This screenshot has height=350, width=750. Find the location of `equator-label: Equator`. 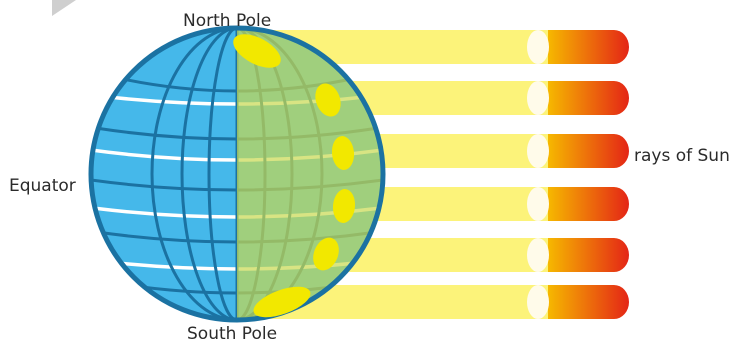

equator-label: Equator is located at coordinates (42, 186).